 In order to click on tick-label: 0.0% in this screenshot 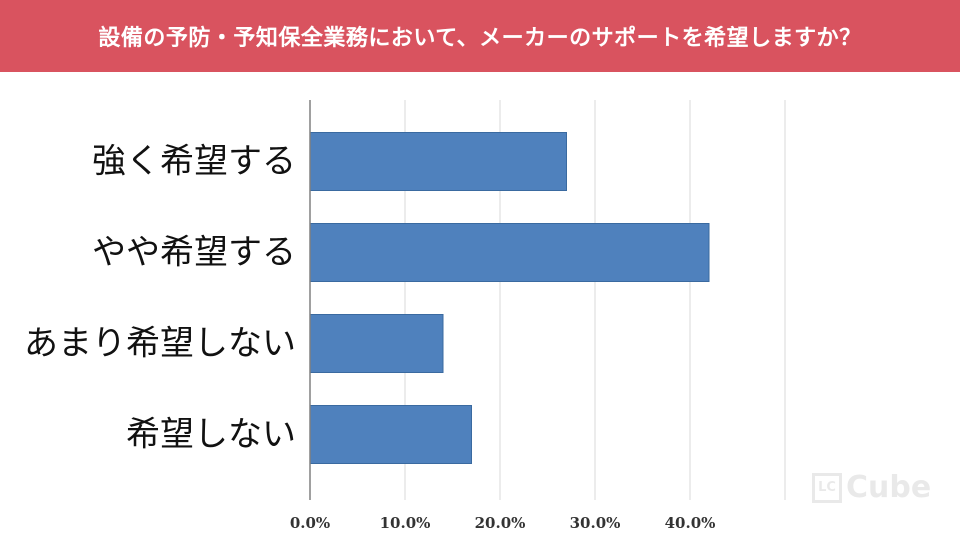, I will do `click(310, 523)`.